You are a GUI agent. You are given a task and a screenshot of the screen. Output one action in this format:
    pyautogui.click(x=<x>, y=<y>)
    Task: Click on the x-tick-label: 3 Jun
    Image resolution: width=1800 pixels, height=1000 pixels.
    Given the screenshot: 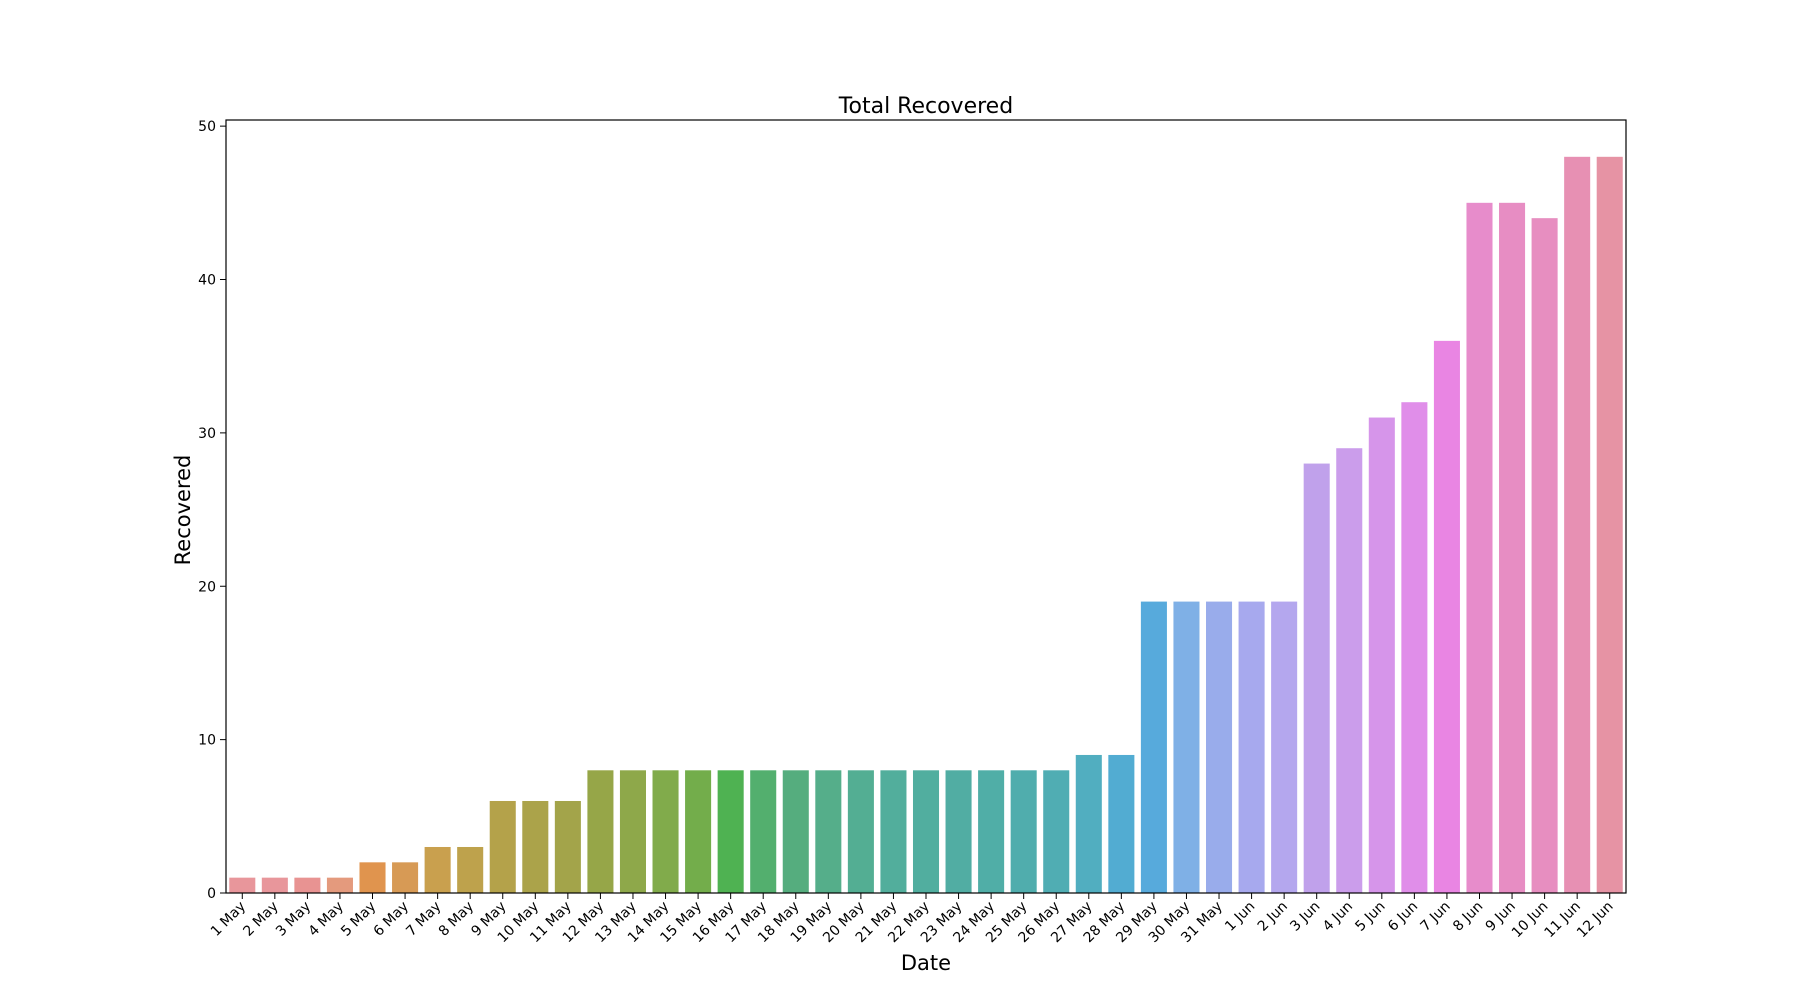 What is the action you would take?
    pyautogui.click(x=1305, y=917)
    